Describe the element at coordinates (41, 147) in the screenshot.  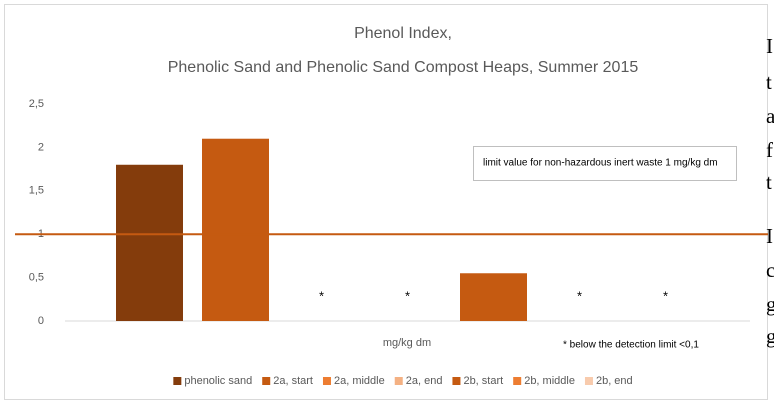
I see `y-tick-label: 2` at that location.